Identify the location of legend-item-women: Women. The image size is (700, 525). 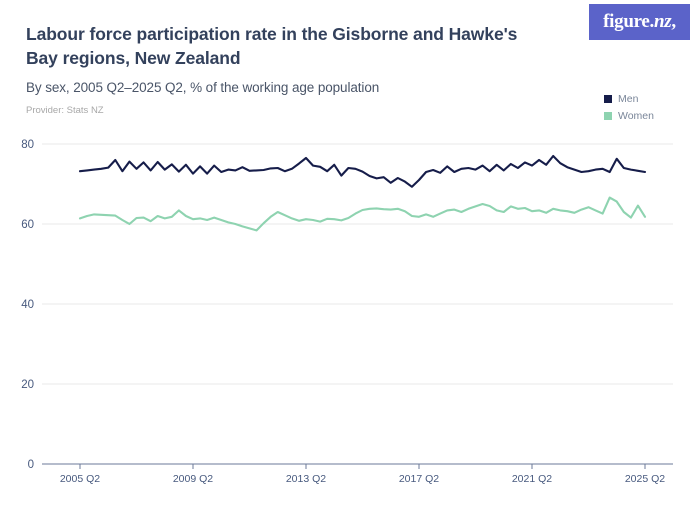
(629, 116).